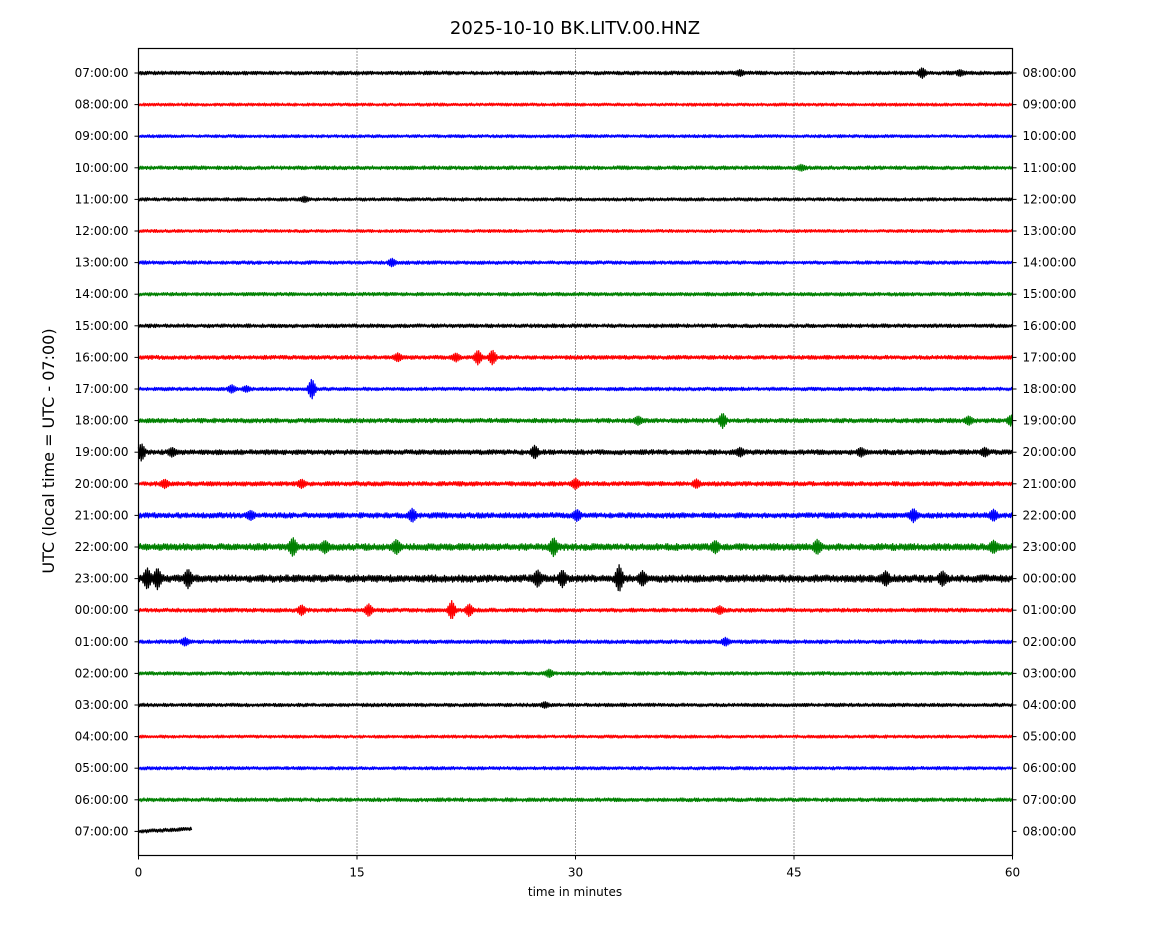  Describe the element at coordinates (1050, 579) in the screenshot. I see `right-tick-label: 00:00:00` at that location.